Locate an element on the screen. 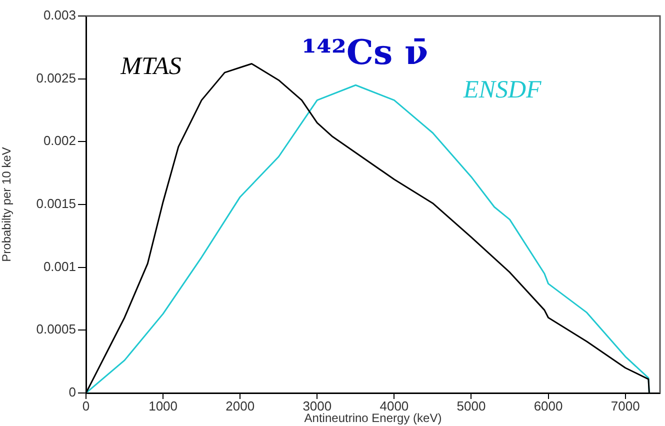 The width and height of the screenshot is (665, 426). x-axis-title: Antineutrino Energy (keV) is located at coordinates (373, 418).